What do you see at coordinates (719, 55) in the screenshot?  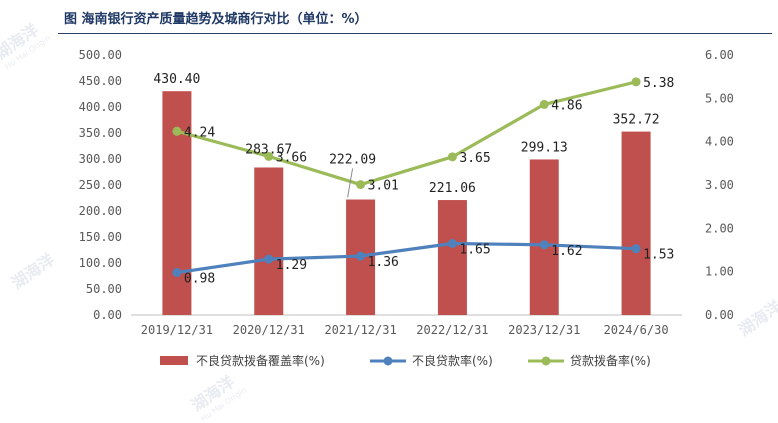 I see `right-axis-tick-label: 6.00` at bounding box center [719, 55].